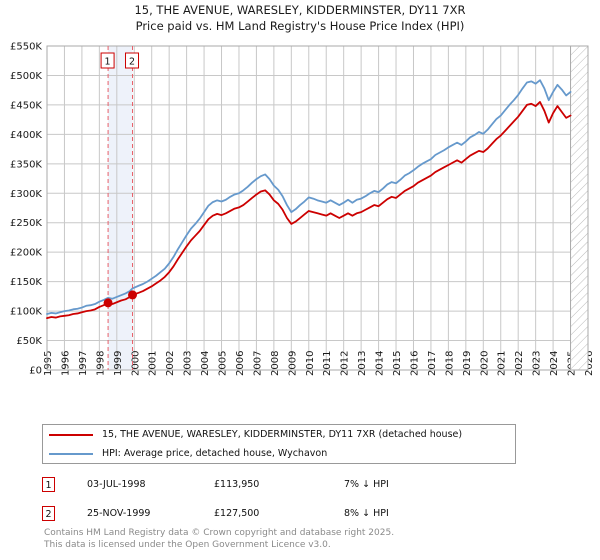  I want to click on x-axis-tick-label: 2003, so click(188, 363).